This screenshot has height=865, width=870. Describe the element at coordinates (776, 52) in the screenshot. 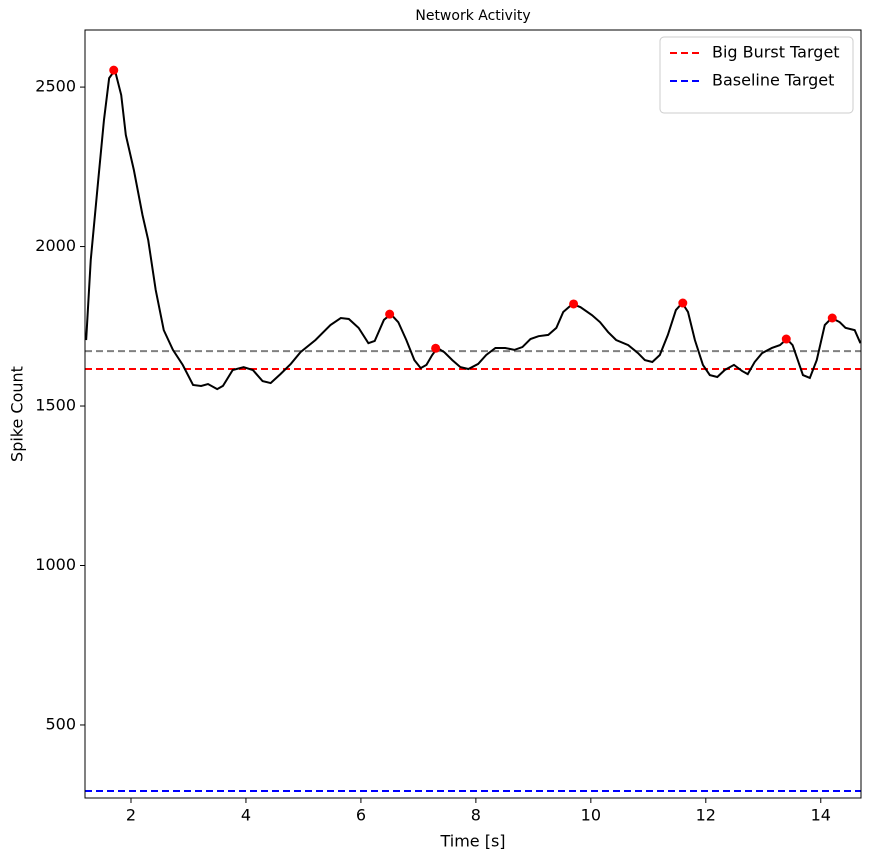

I see `legend-label: Big Burst Target` at that location.